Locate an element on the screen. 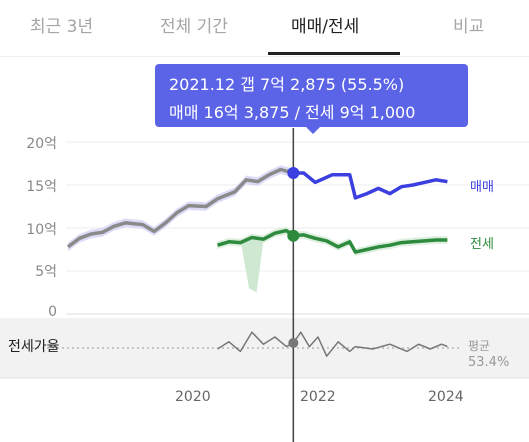 The height and width of the screenshot is (442, 529). tooltip-pointer is located at coordinates (313, 130).